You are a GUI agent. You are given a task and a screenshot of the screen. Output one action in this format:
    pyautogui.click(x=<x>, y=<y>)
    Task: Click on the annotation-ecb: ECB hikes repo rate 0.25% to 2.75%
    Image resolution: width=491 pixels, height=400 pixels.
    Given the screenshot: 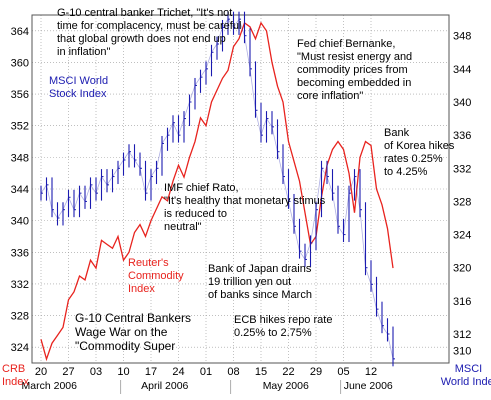 What is the action you would take?
    pyautogui.click(x=285, y=326)
    